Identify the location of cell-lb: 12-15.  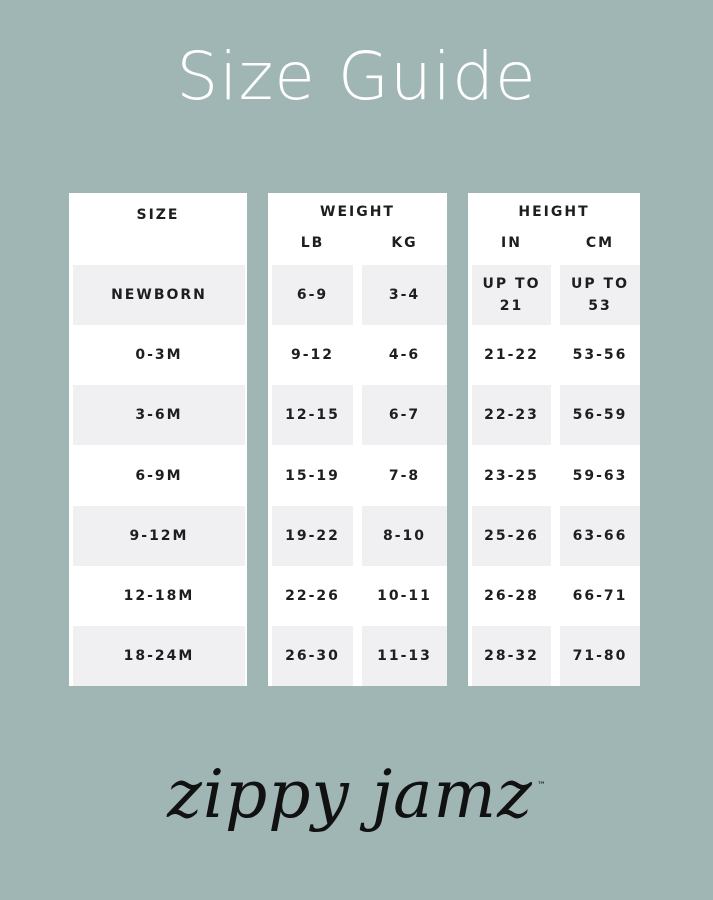
(312, 415).